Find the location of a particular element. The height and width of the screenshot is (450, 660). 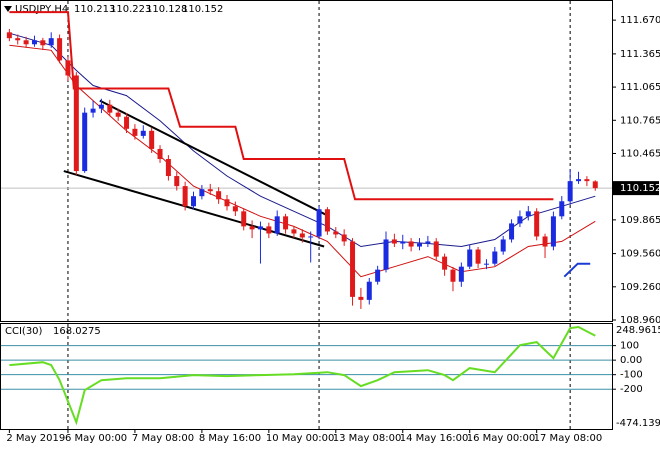

indicator-value: 168.0275 is located at coordinates (77, 331).